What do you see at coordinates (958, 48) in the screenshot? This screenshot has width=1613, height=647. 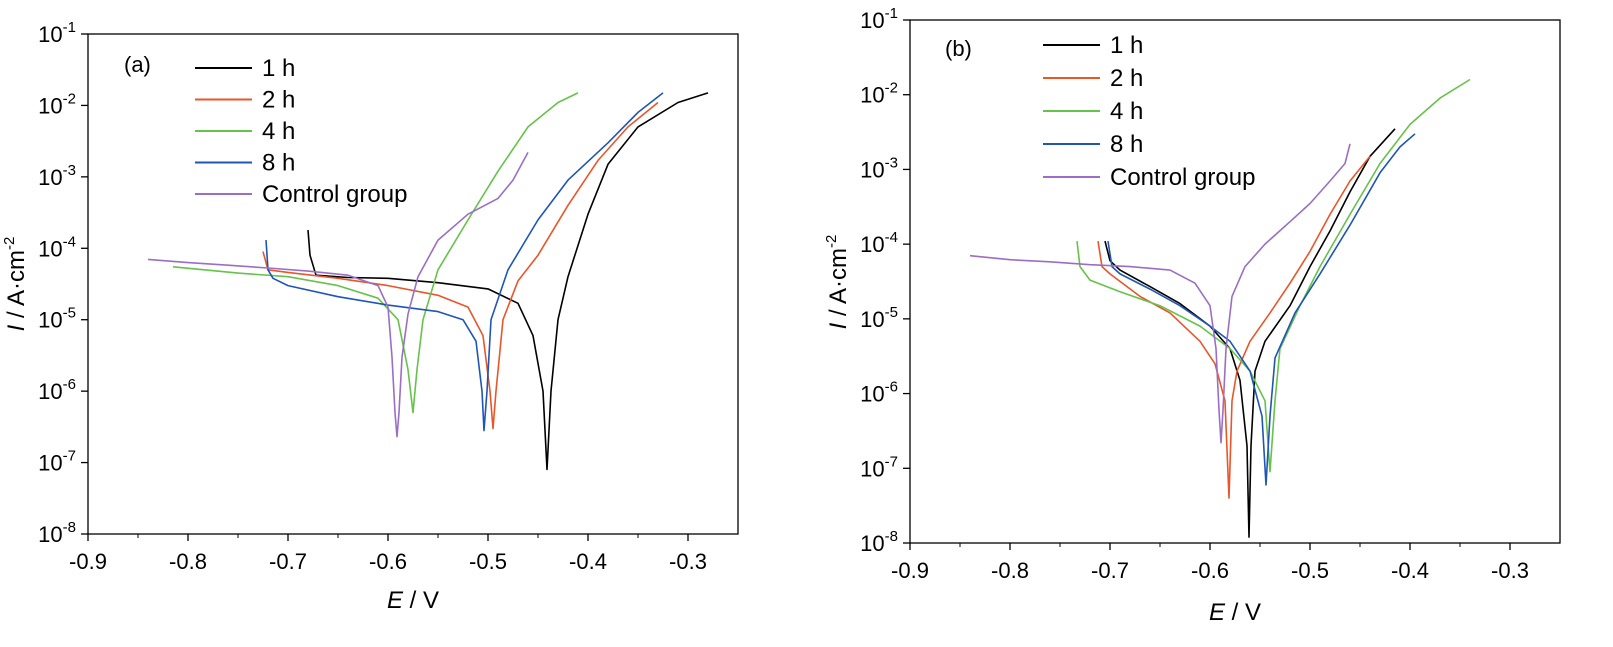 I see `panel-label: (b)` at bounding box center [958, 48].